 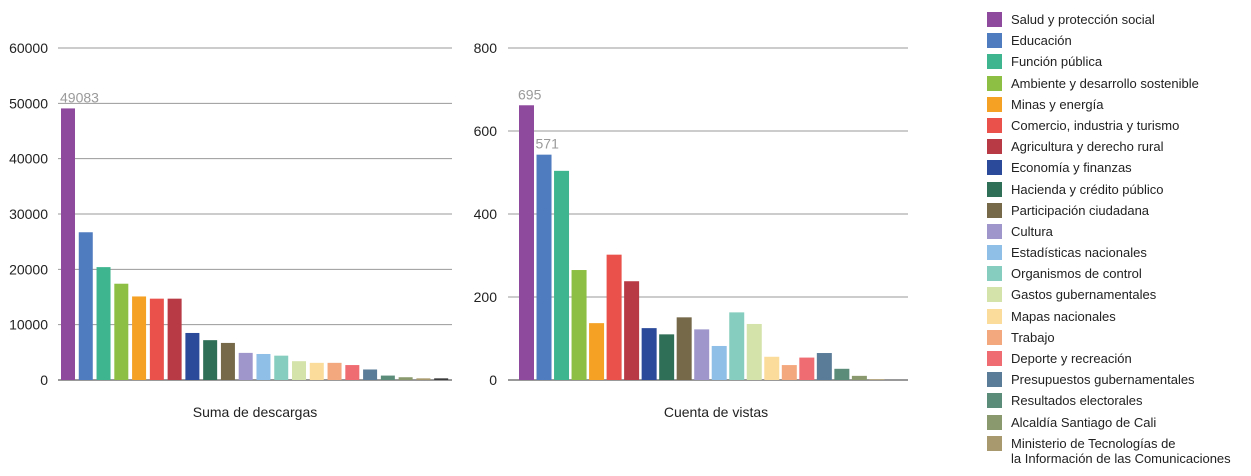 What do you see at coordinates (1103, 380) in the screenshot?
I see `legend-label: Presupuestos gubernamentales` at bounding box center [1103, 380].